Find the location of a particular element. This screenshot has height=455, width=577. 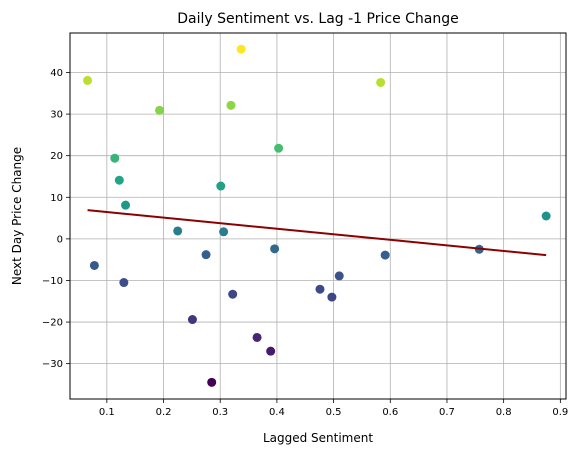

x-axis-label: Lagged Sentiment is located at coordinates (318, 438).